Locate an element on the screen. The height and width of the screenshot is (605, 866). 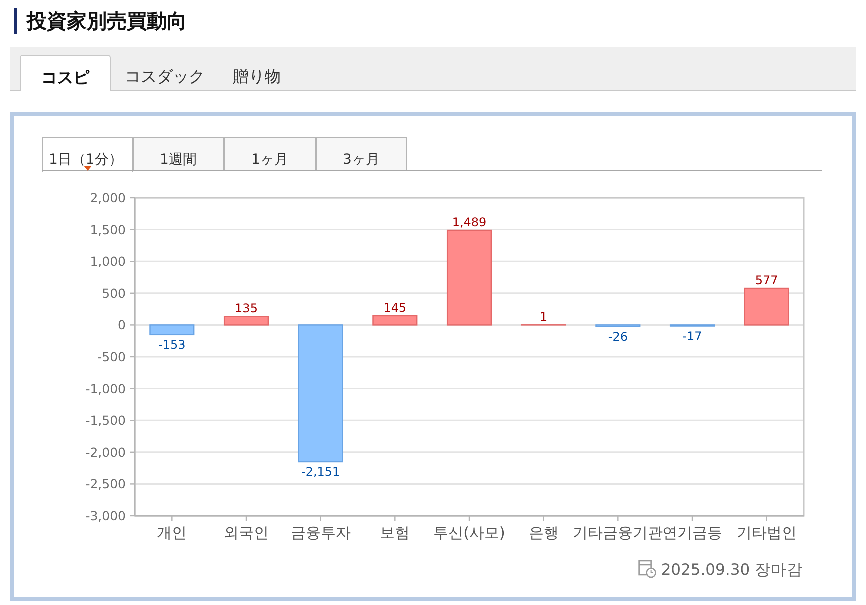
note: 2025.09.30 장마감 is located at coordinates (732, 570).